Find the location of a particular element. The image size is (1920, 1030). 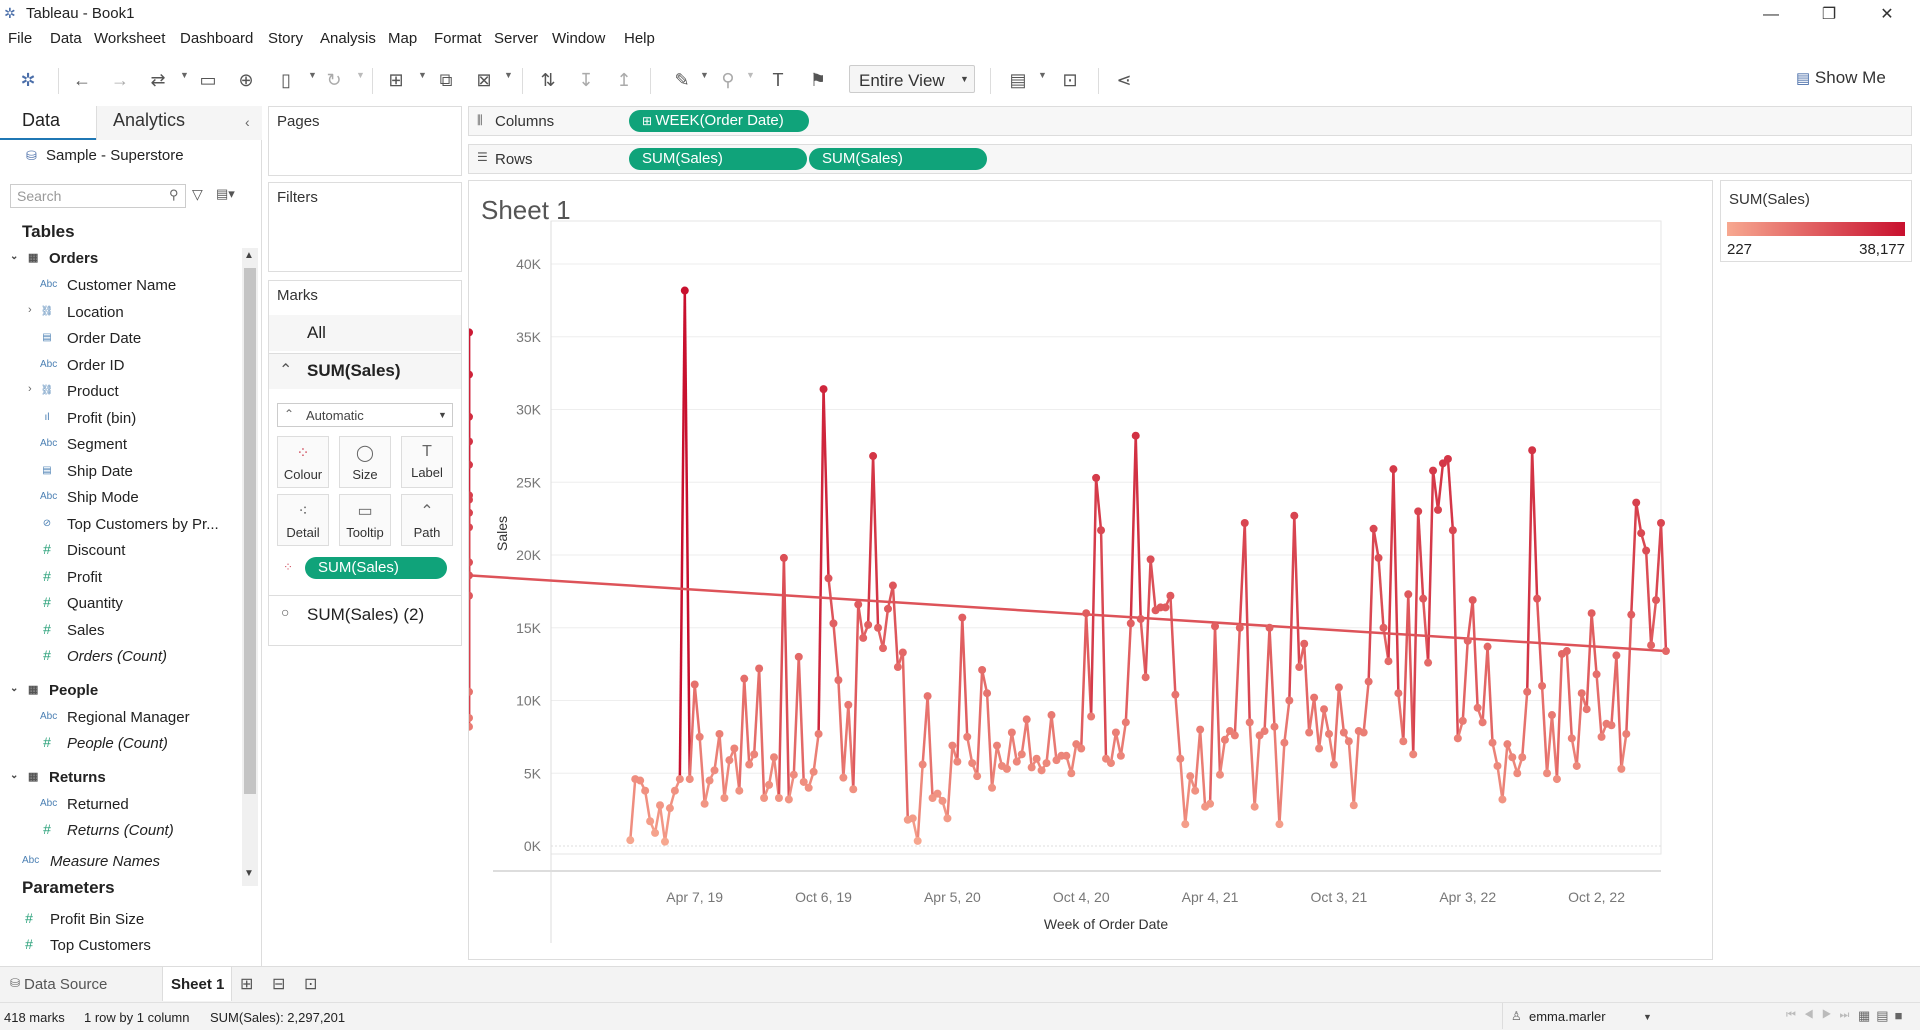

menu-help: Help is located at coordinates (639, 38).